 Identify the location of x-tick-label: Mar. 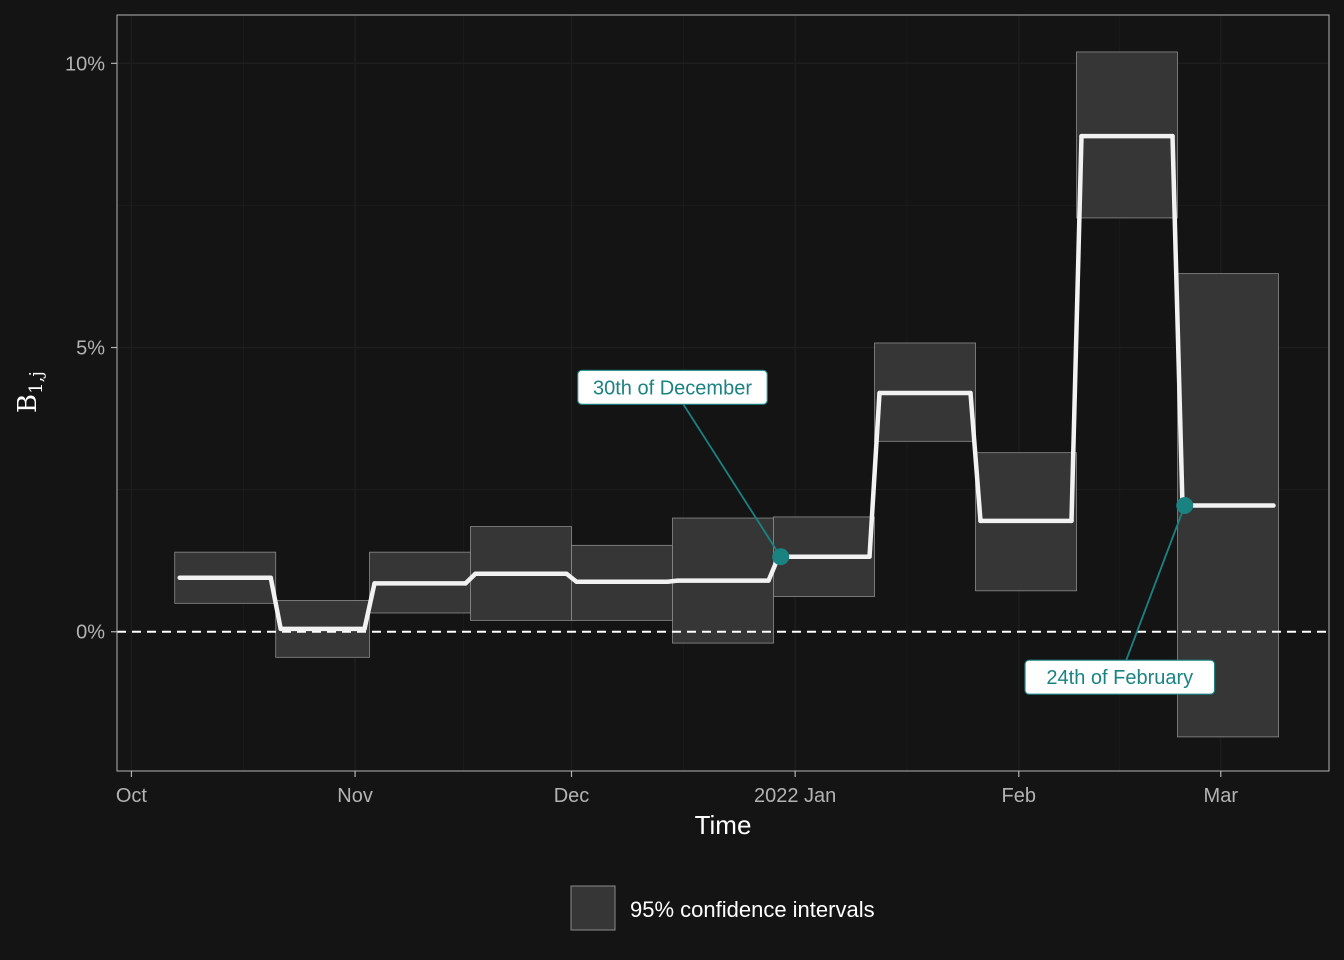
(1221, 796).